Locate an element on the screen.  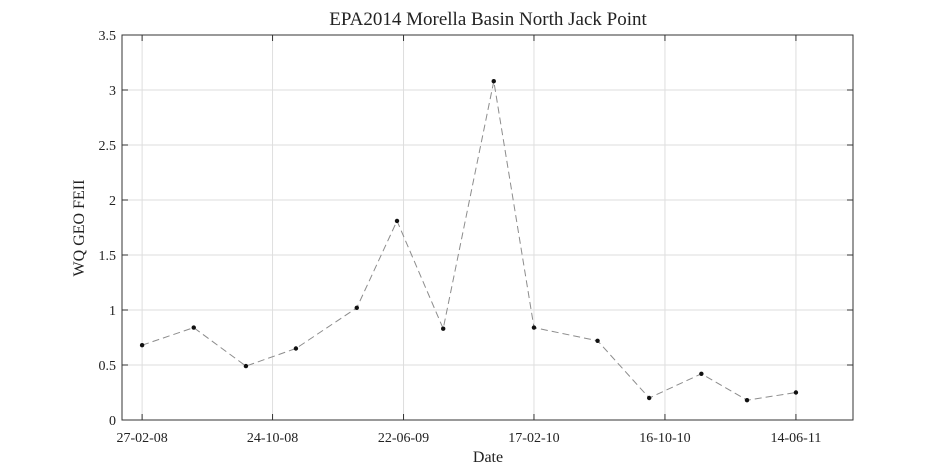
y-tick-label: 3 is located at coordinates (112, 91).